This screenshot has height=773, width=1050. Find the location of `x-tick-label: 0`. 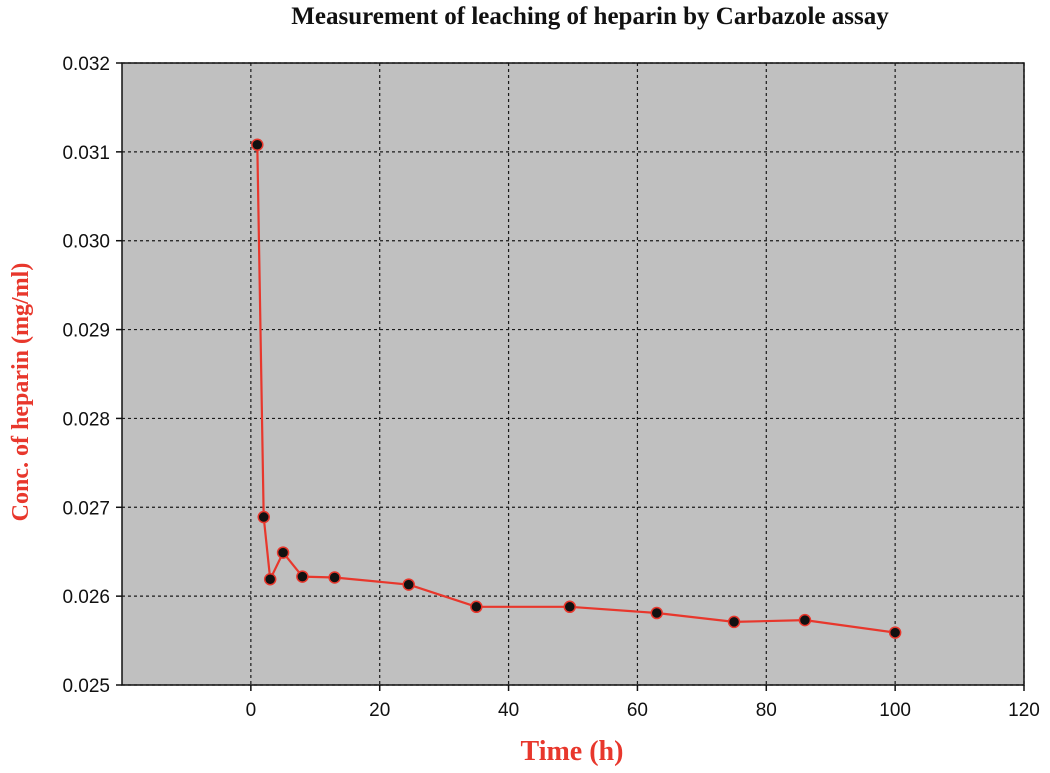

x-tick-label: 0 is located at coordinates (251, 710).